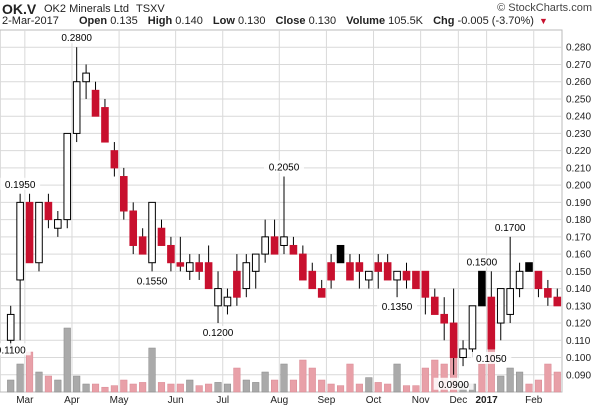  I want to click on x-tick-label: Jul, so click(222, 400).